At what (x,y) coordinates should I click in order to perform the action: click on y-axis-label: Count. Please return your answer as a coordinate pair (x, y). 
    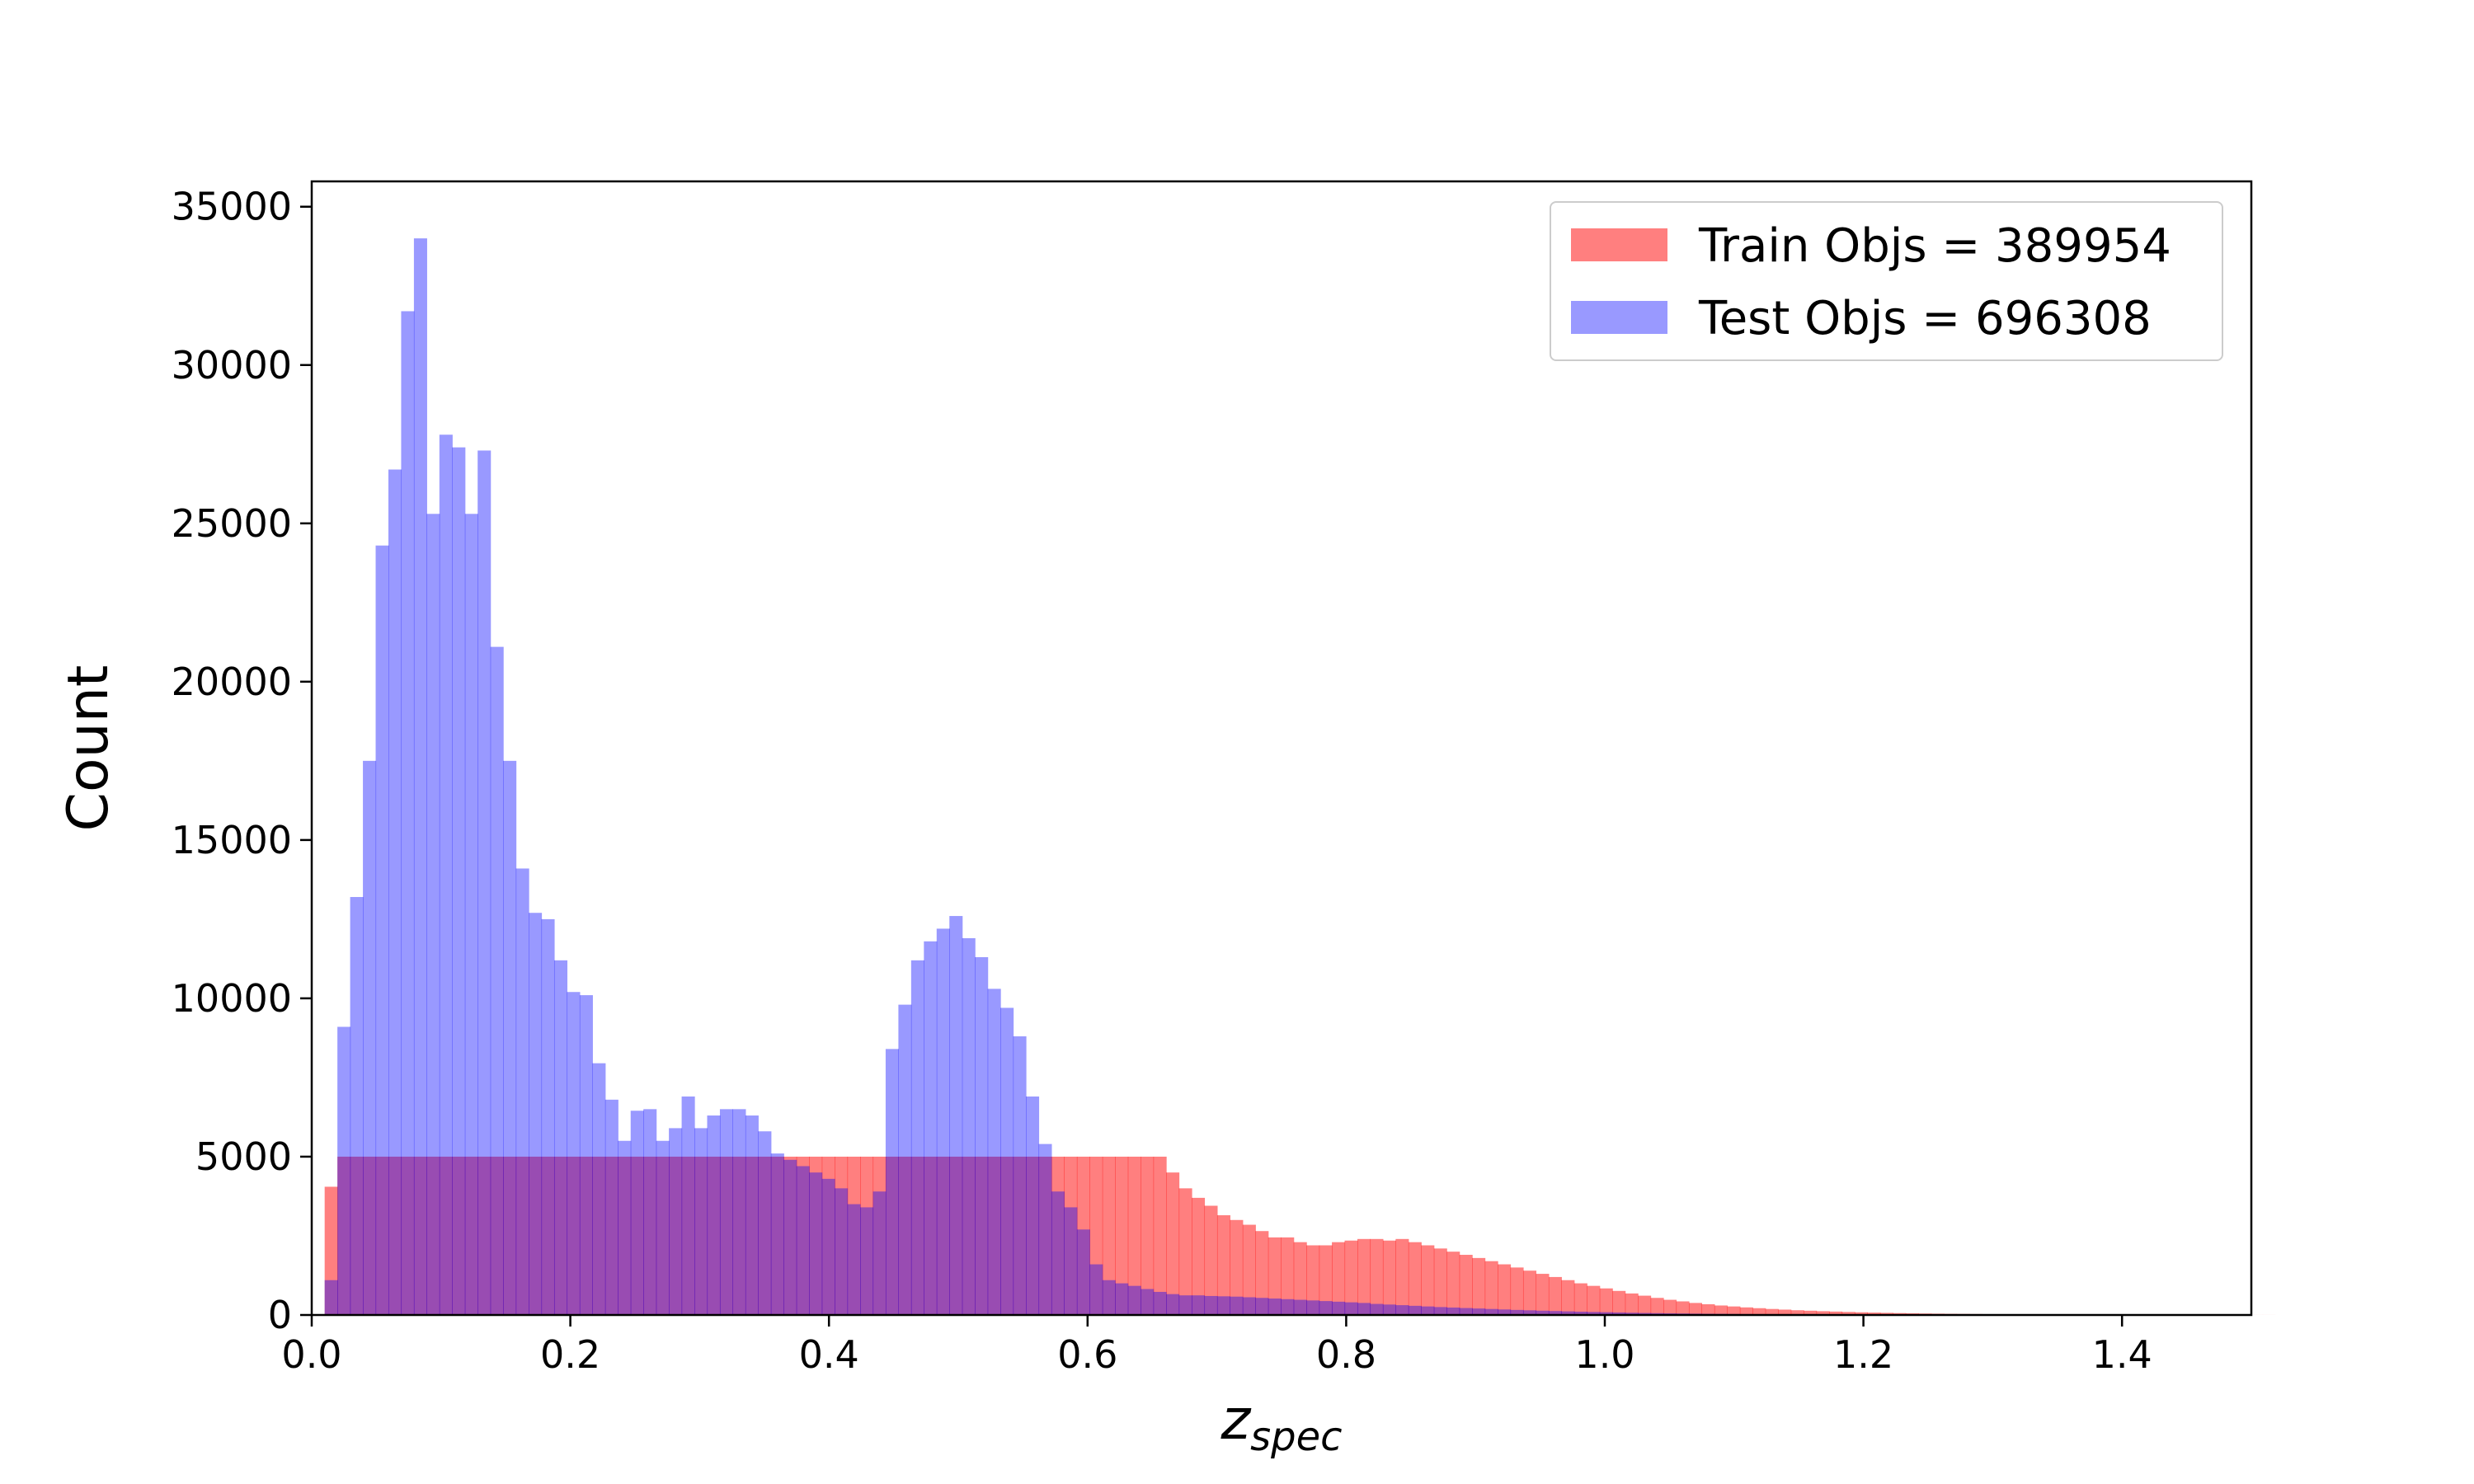
    Looking at the image, I should click on (88, 748).